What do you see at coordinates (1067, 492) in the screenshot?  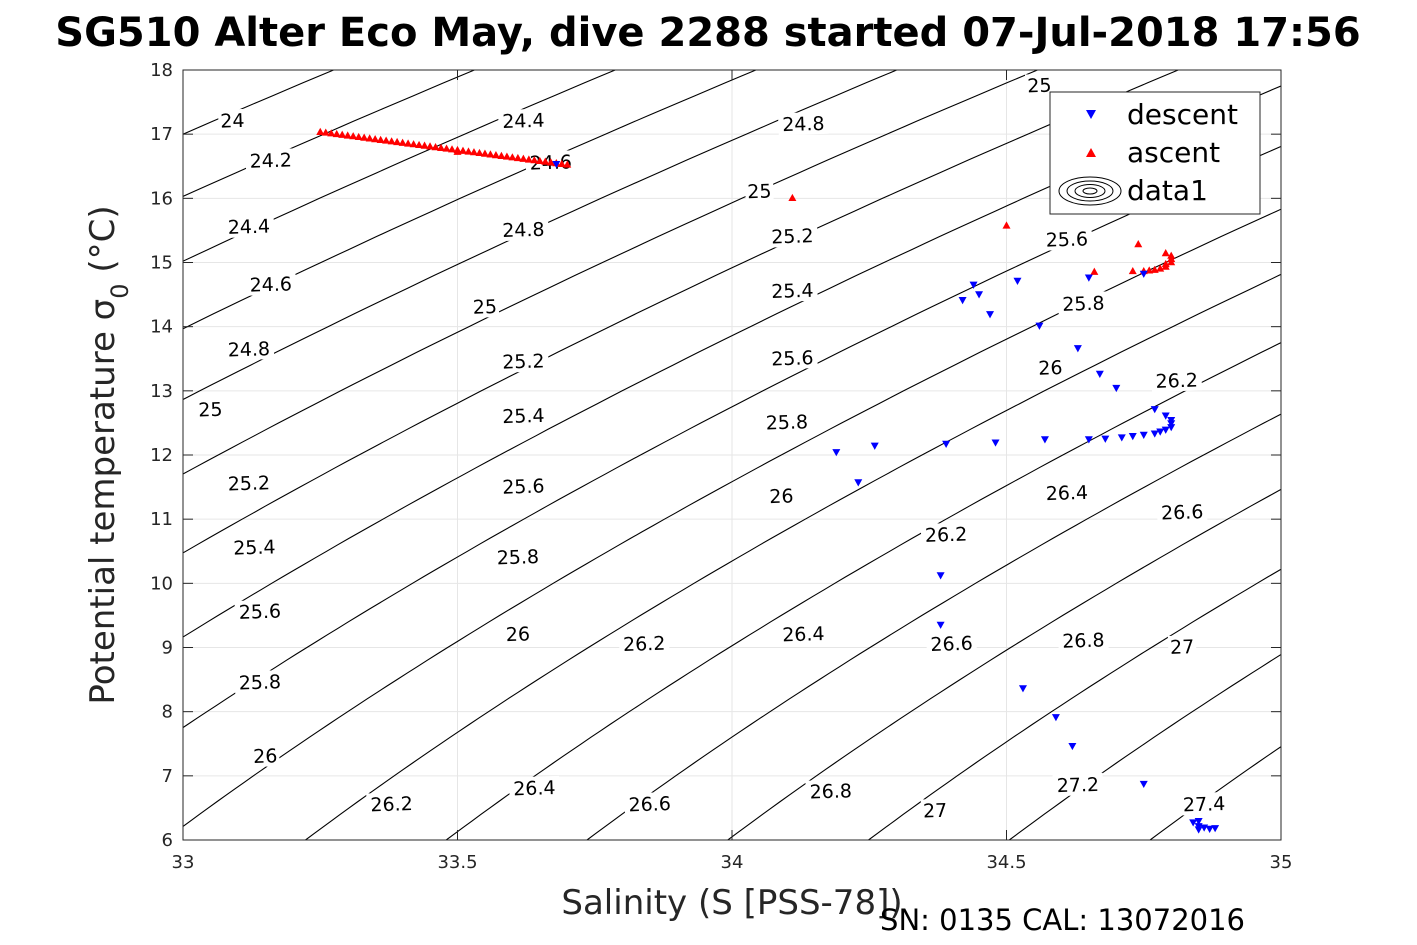 I see `contour-label: 26.4` at bounding box center [1067, 492].